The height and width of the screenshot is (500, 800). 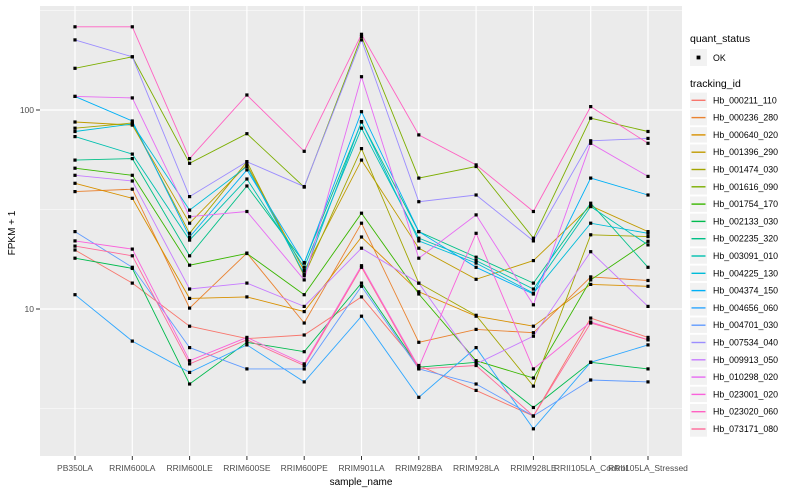 I want to click on legend-item: Hb_023001_020, so click(x=734, y=394).